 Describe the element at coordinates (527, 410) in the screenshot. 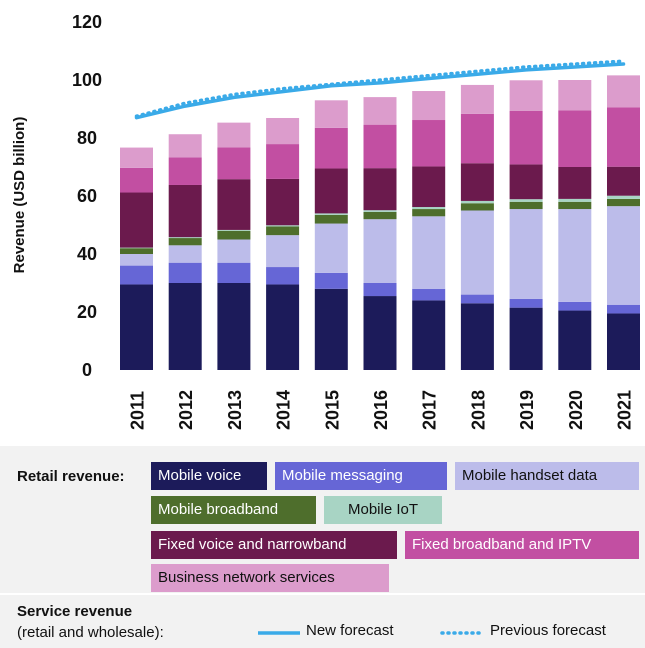

I see `x-tick-label: 2019` at that location.